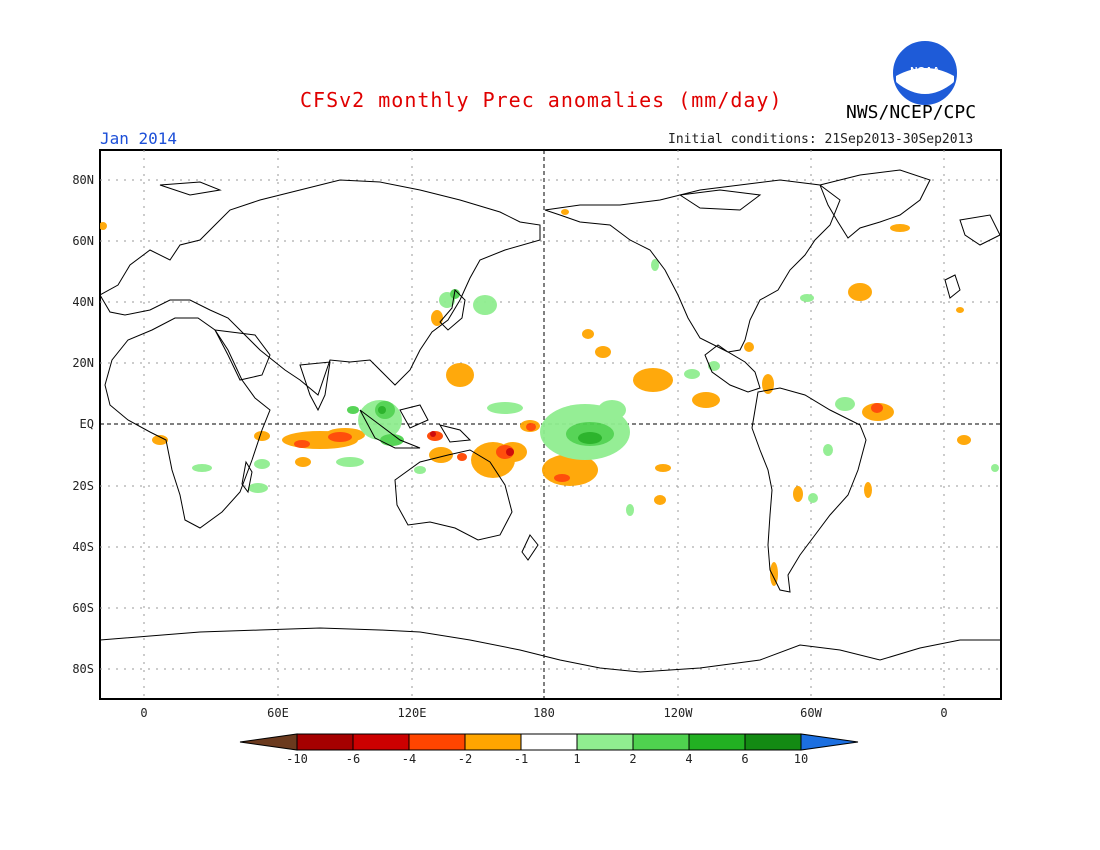  What do you see at coordinates (521, 759) in the screenshot?
I see `colorbar-label: -1` at bounding box center [521, 759].